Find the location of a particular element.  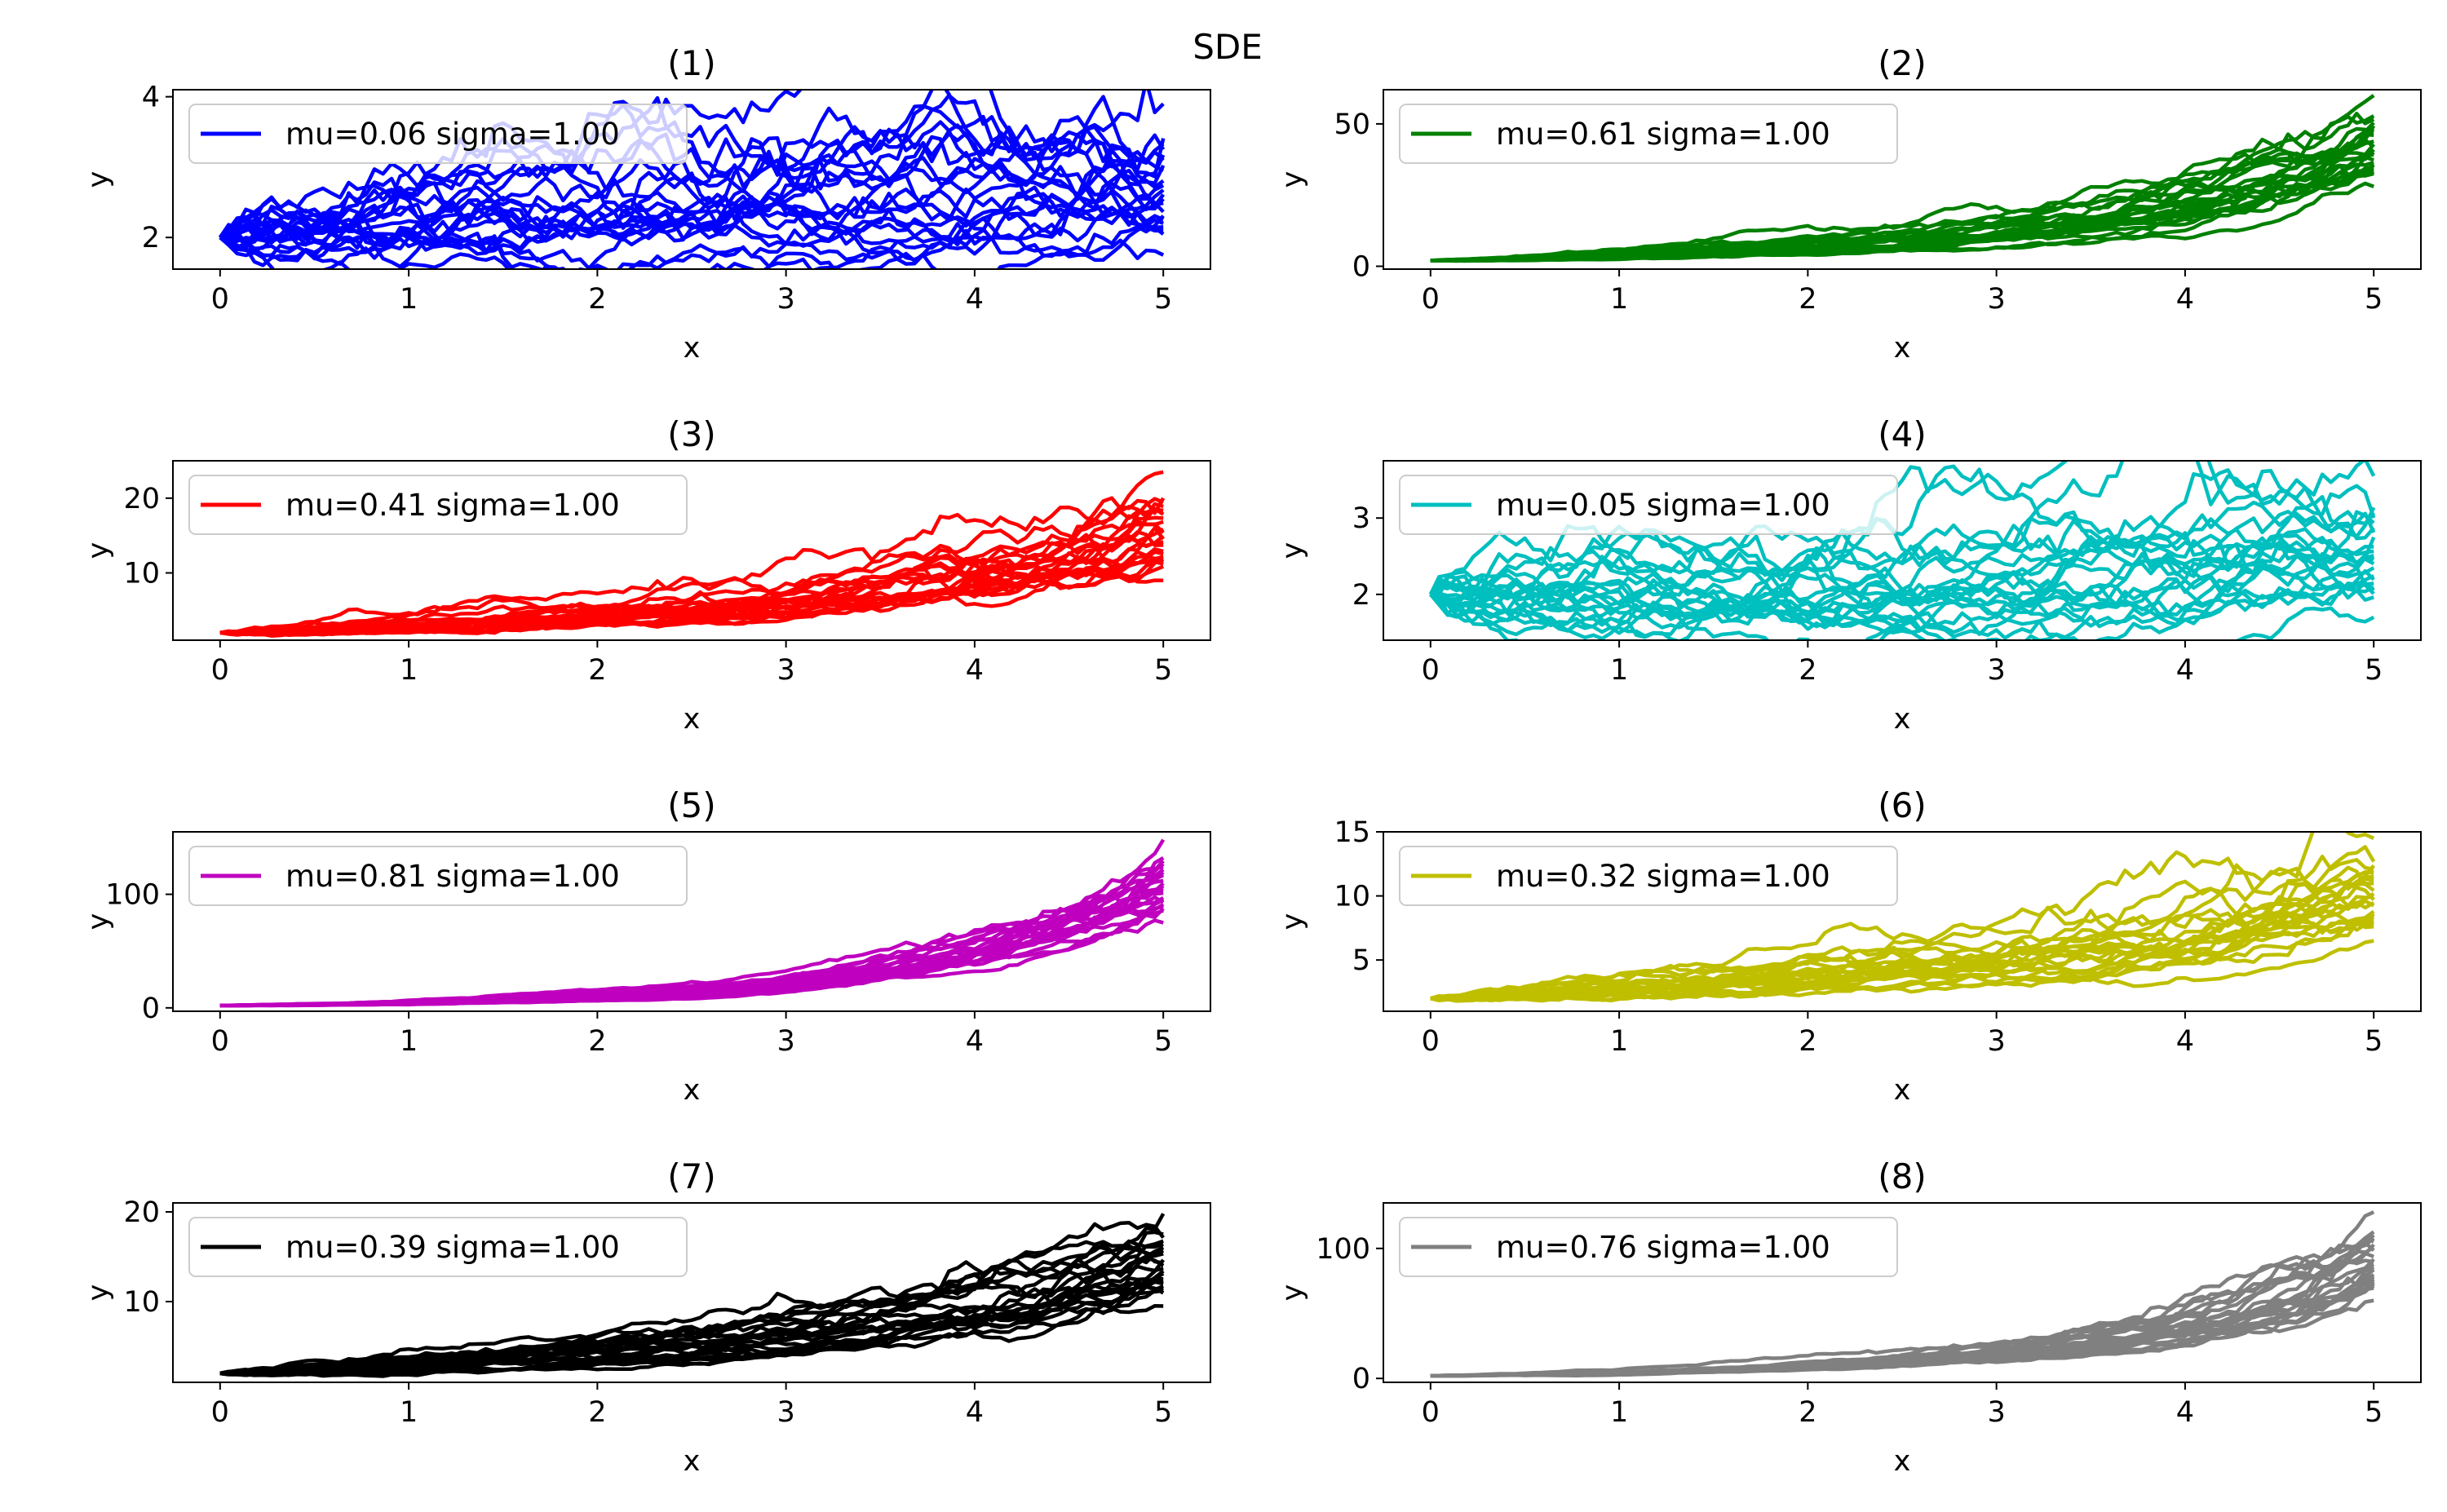

legend-label: mu=0.81 sigma=1.00 is located at coordinates (452, 877).